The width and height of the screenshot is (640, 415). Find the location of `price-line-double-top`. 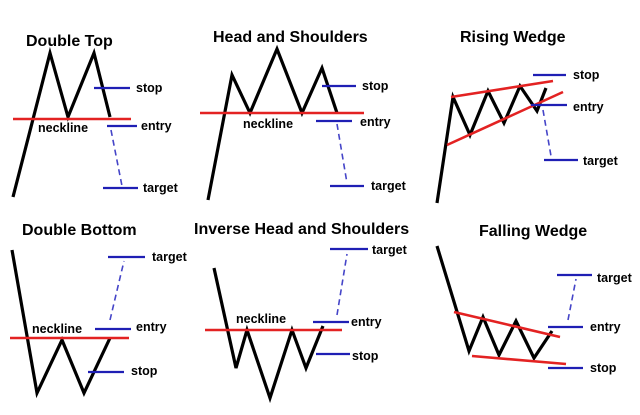

price-line-double-top is located at coordinates (61, 122).